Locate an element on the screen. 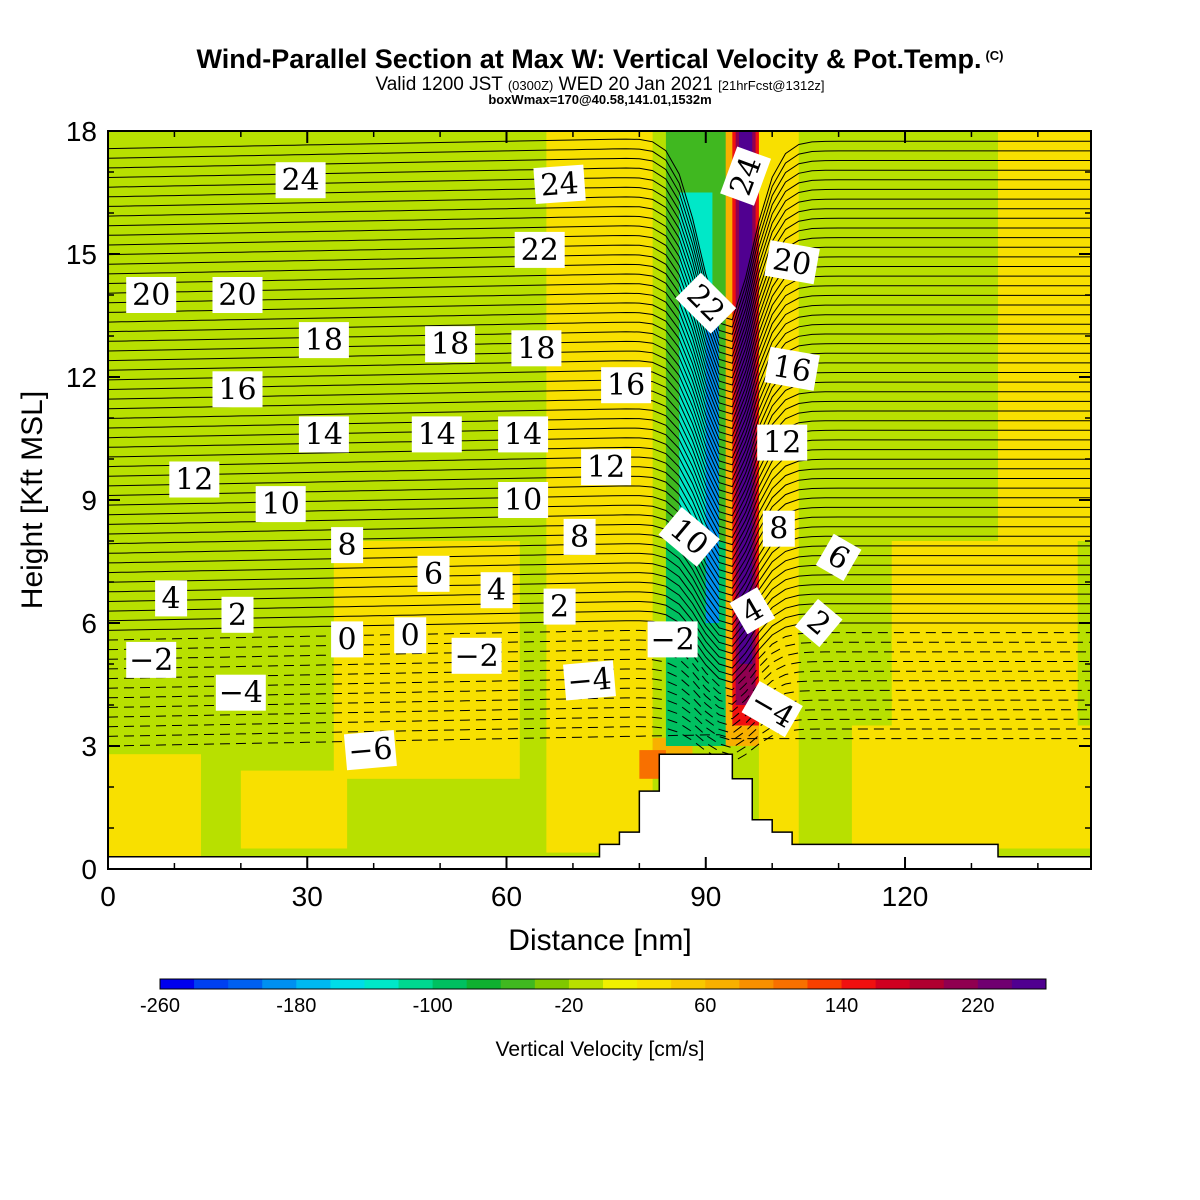  contour-label-text: 22 is located at coordinates (540, 250).